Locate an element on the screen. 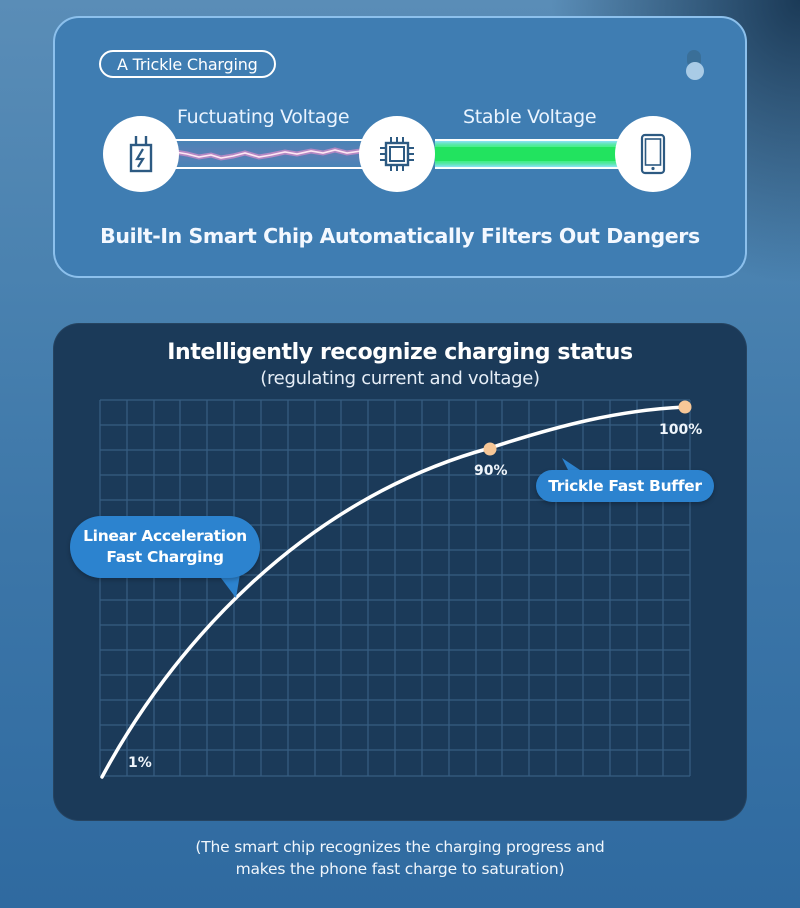  chart-subtitle: (regulating current and voltage) is located at coordinates (400, 378).